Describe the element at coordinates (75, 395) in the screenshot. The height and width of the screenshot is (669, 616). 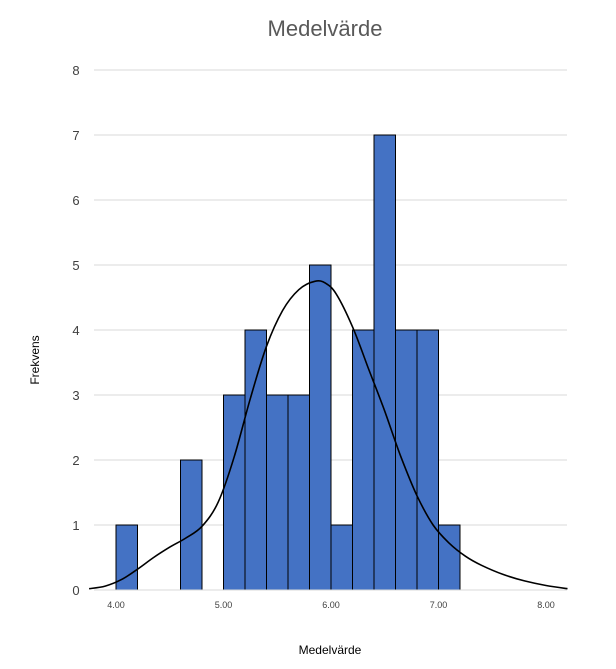
I see `y-tick-label: 3` at that location.